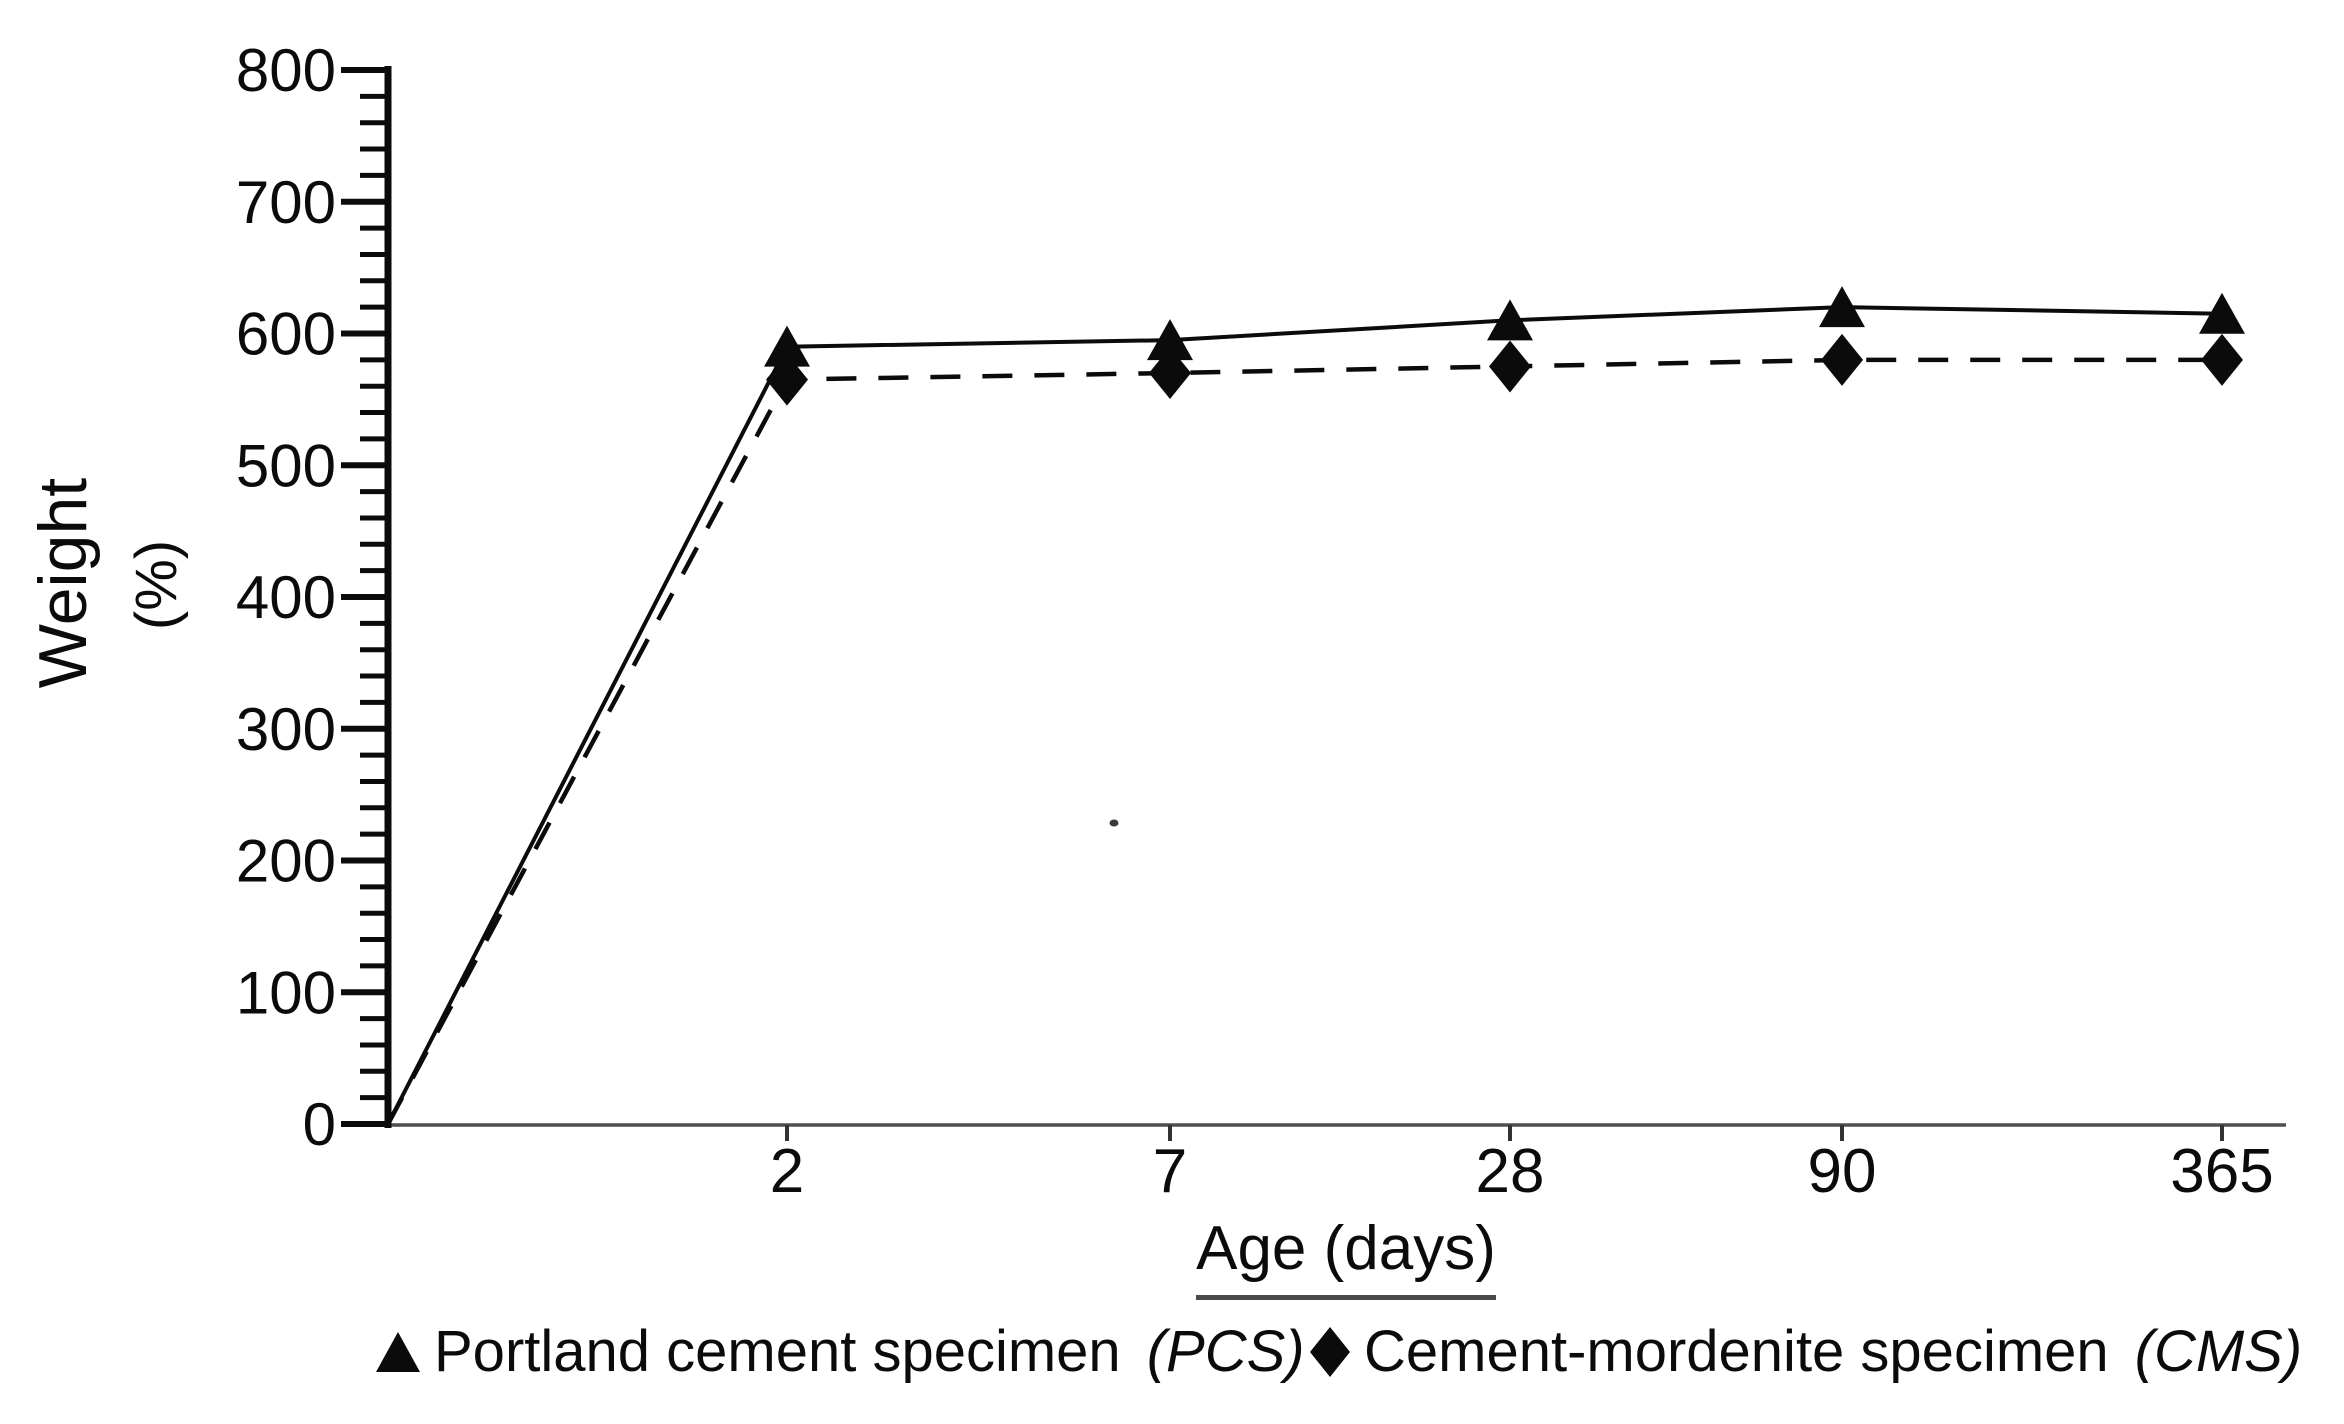  What do you see at coordinates (2218, 1351) in the screenshot?
I see `legend-abbr-cms: (CMS)` at bounding box center [2218, 1351].